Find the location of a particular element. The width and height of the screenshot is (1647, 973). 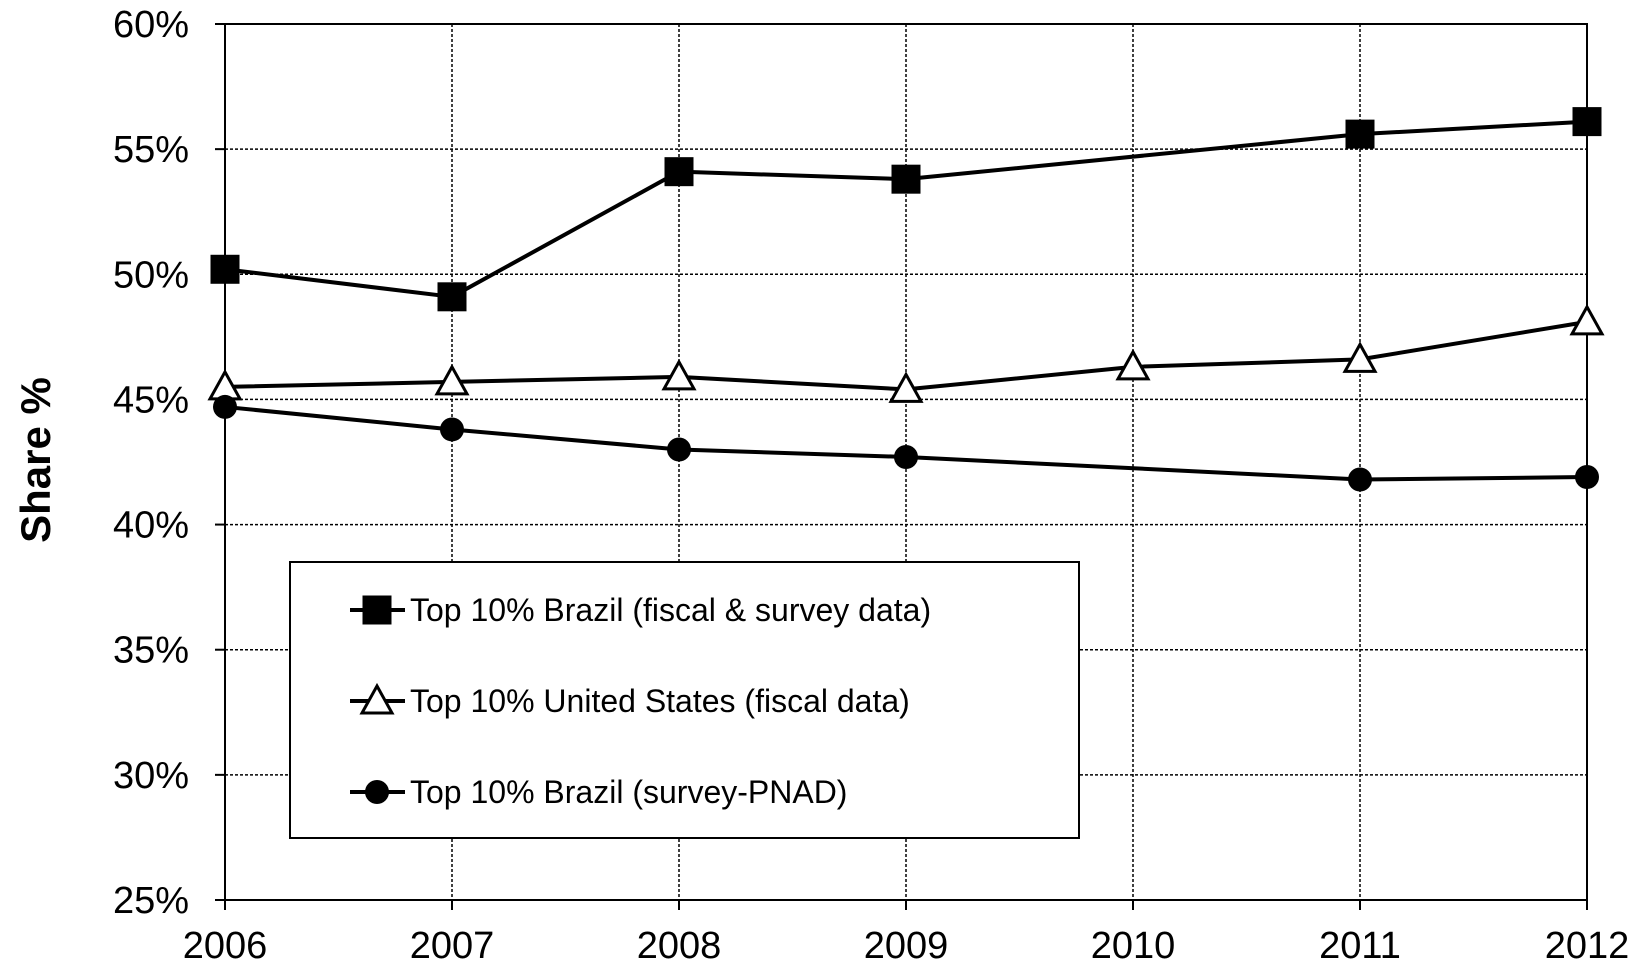

series-line is located at coordinates (906, 443).